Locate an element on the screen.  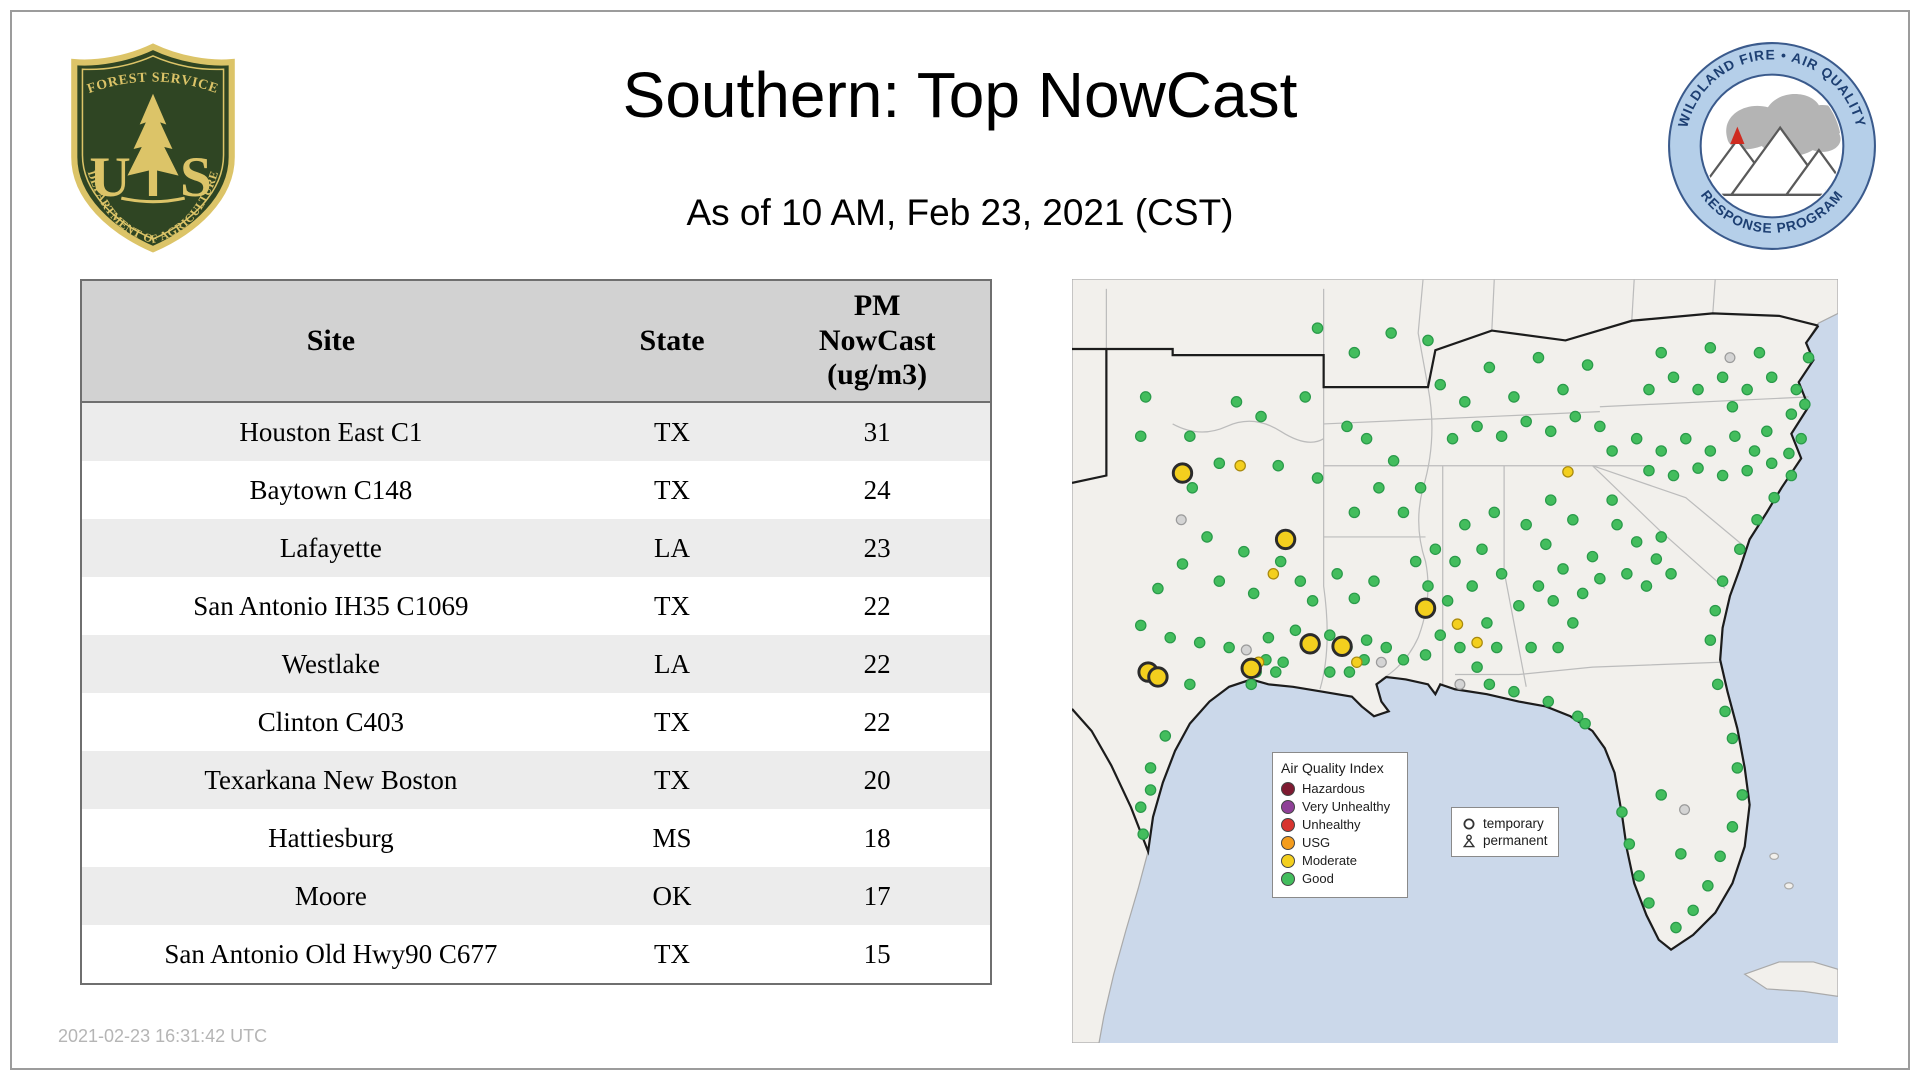
legend-item-moderate: Moderate is located at coordinates (1340, 860).